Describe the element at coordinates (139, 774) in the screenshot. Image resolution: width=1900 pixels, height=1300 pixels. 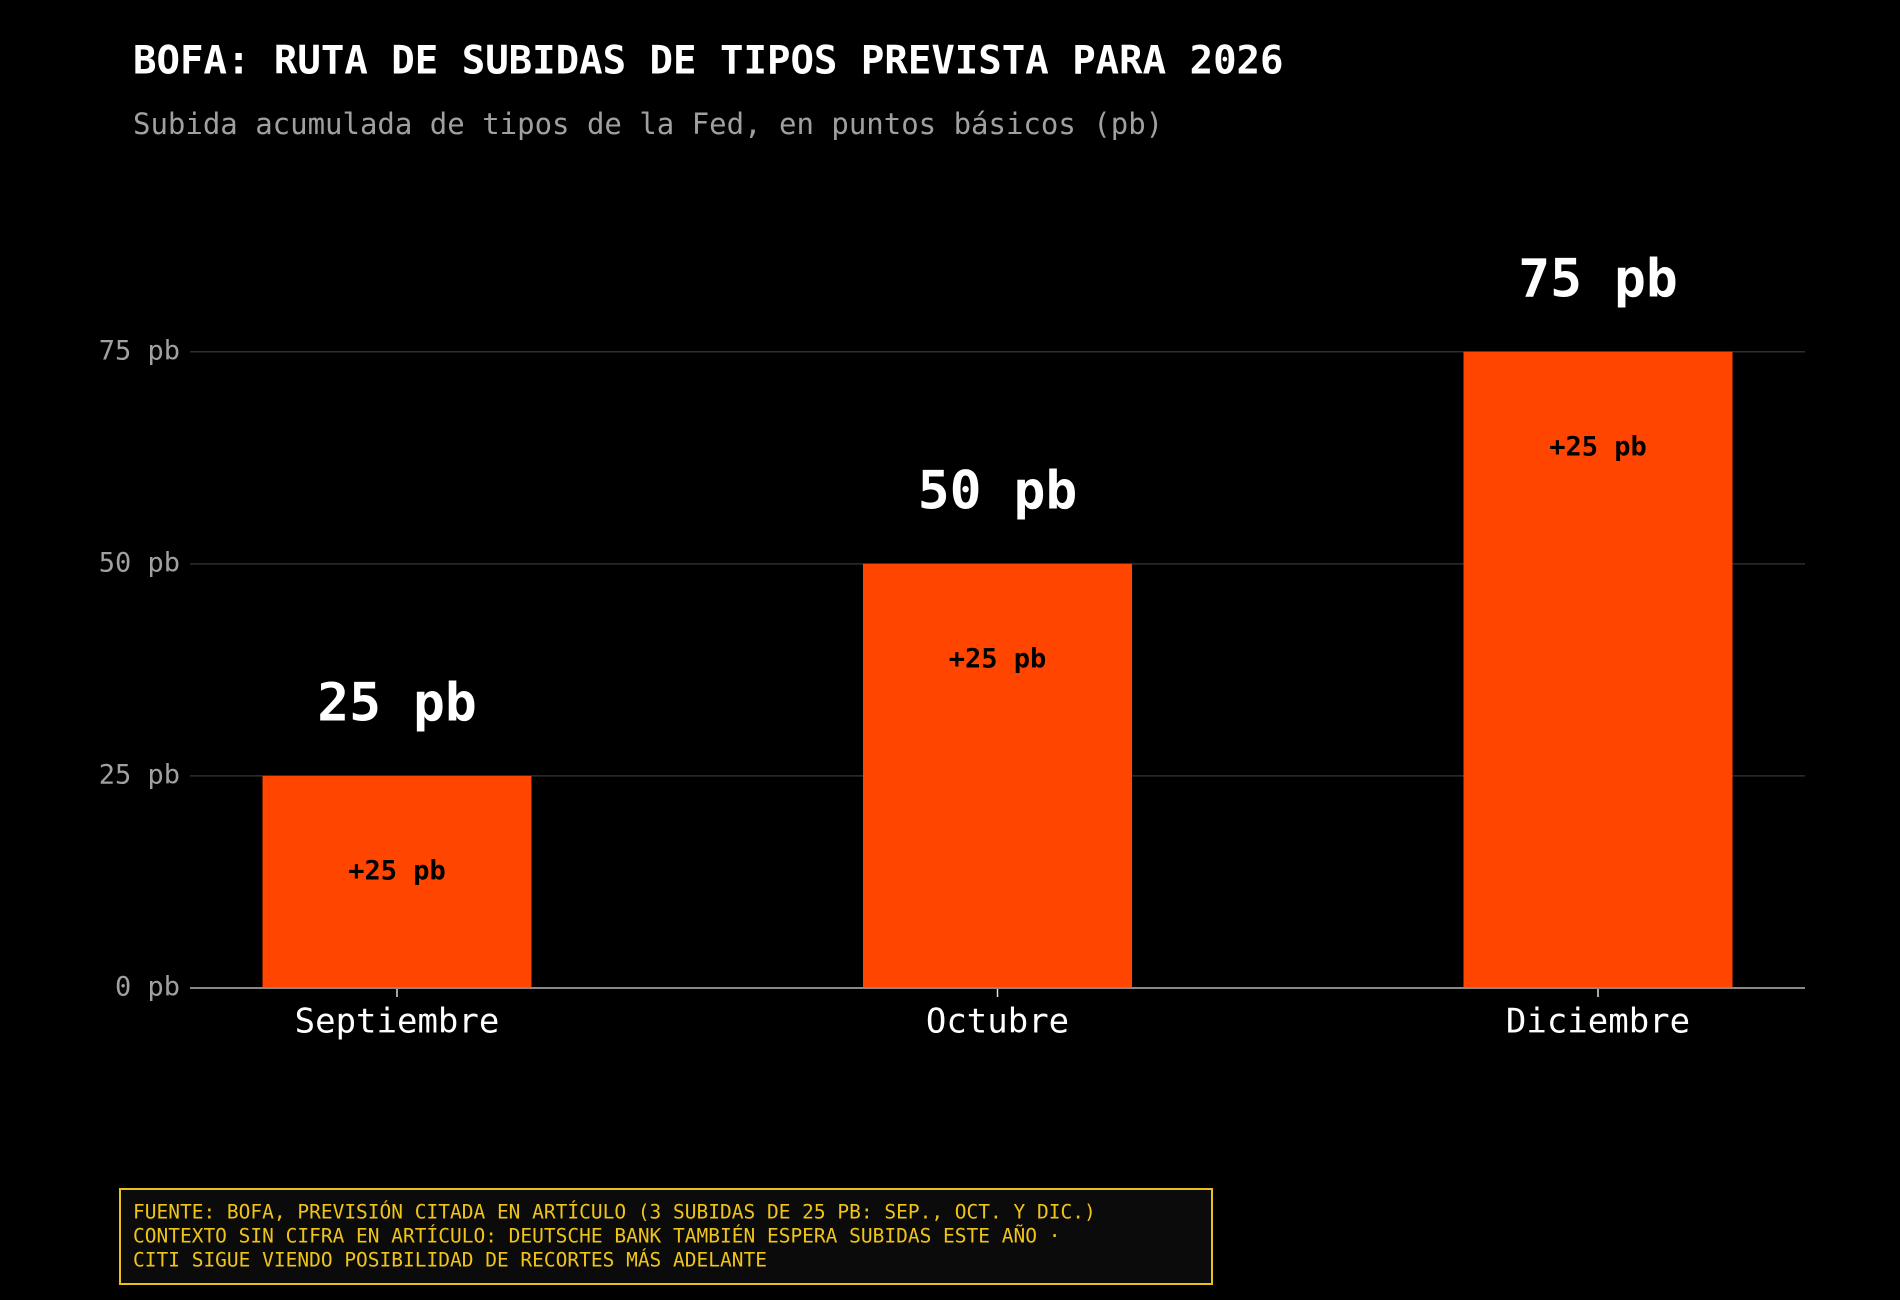
I see `y-tick-label: 25 pb` at that location.